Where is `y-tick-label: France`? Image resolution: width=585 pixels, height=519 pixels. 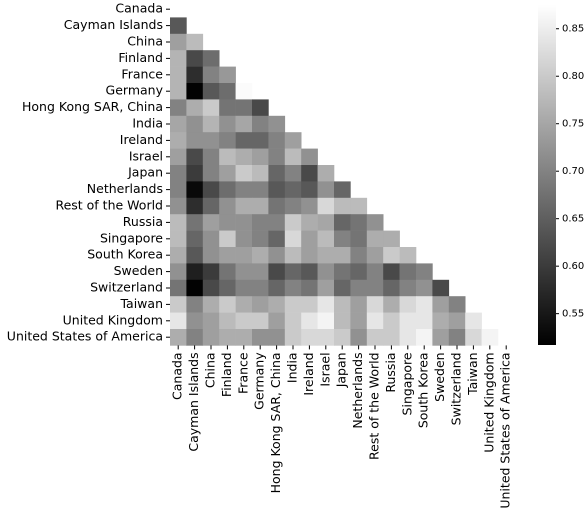 y-tick-label: France is located at coordinates (142, 73).